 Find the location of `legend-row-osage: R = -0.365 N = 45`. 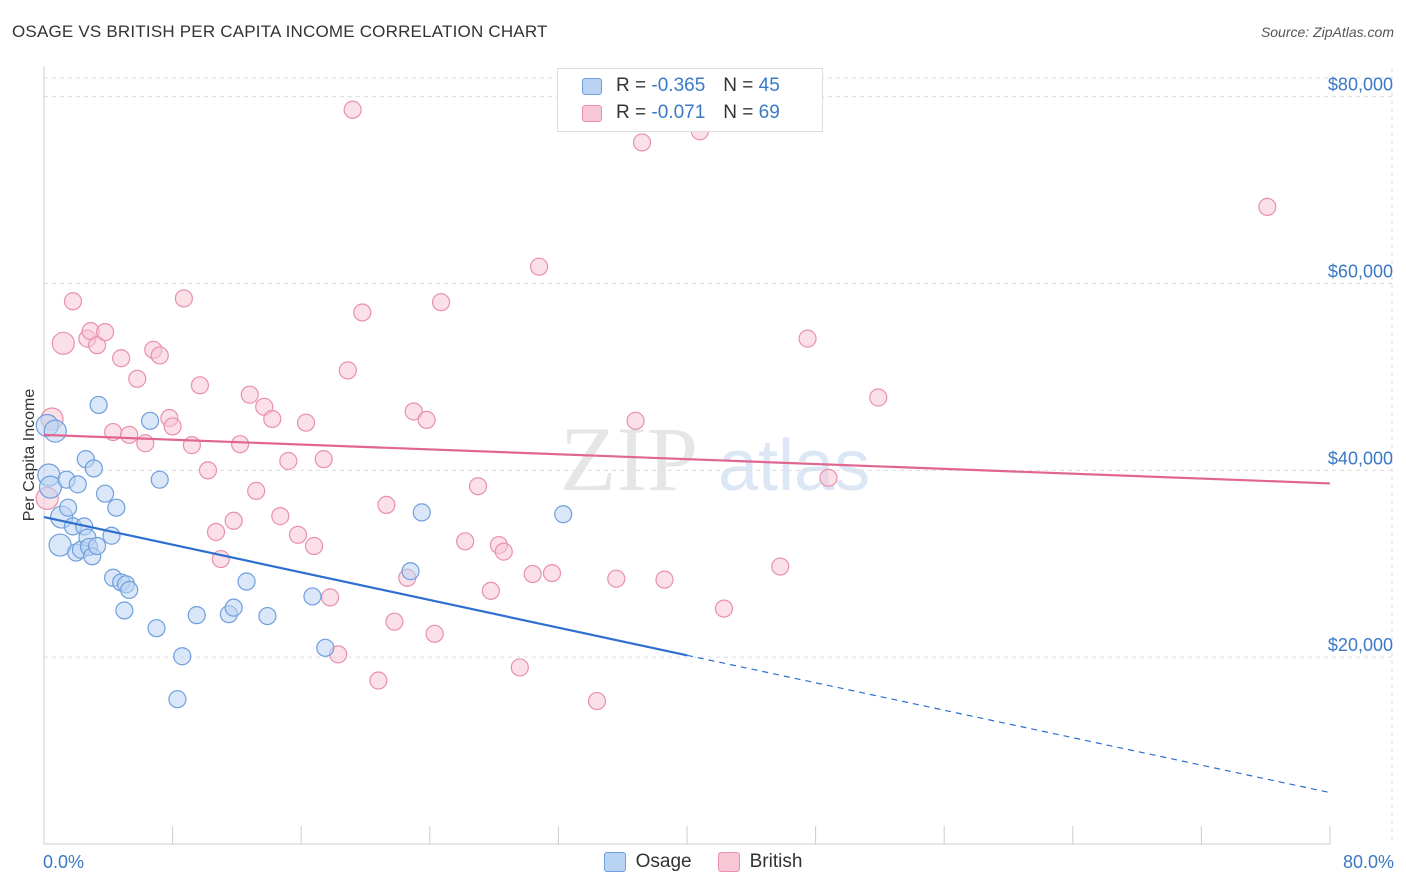

legend-row-osage: R = -0.365 N = 45 is located at coordinates (681, 86).